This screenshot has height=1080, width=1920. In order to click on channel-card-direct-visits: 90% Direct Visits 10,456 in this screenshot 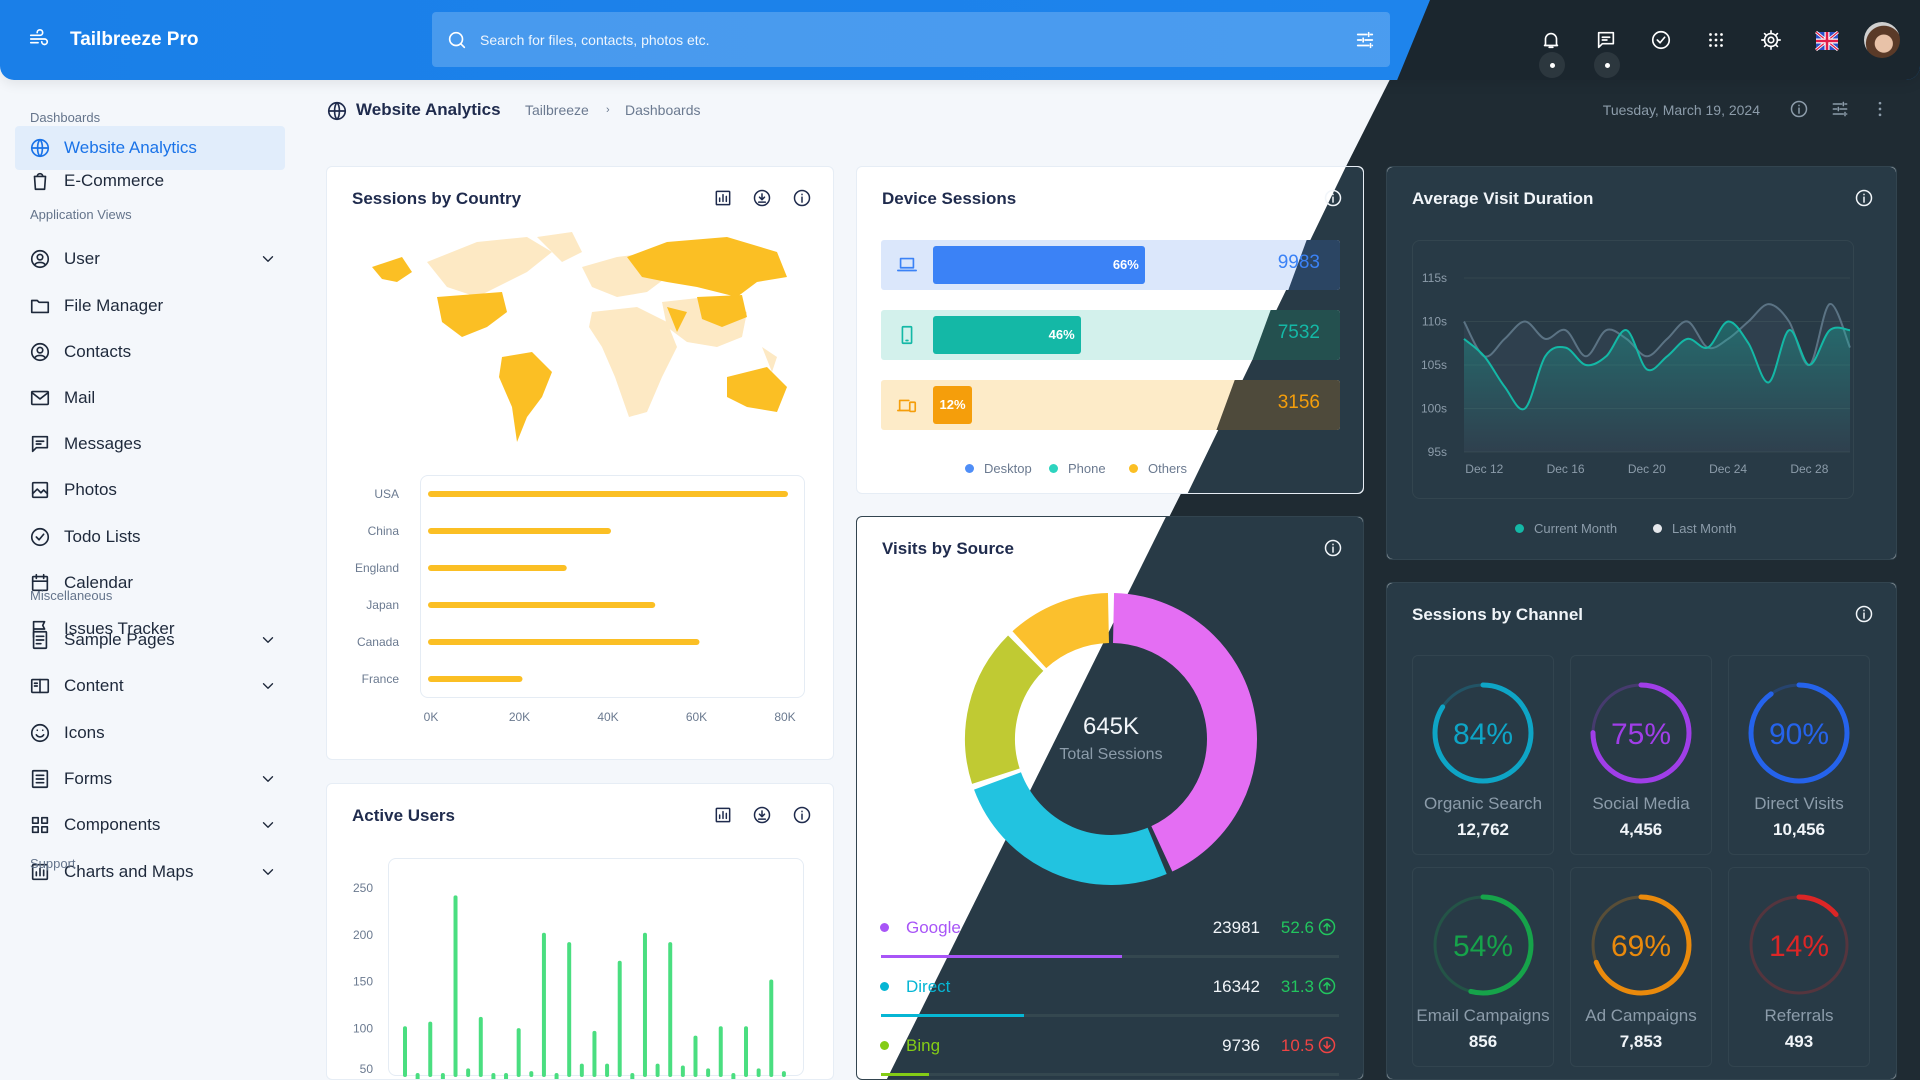, I will do `click(1799, 755)`.